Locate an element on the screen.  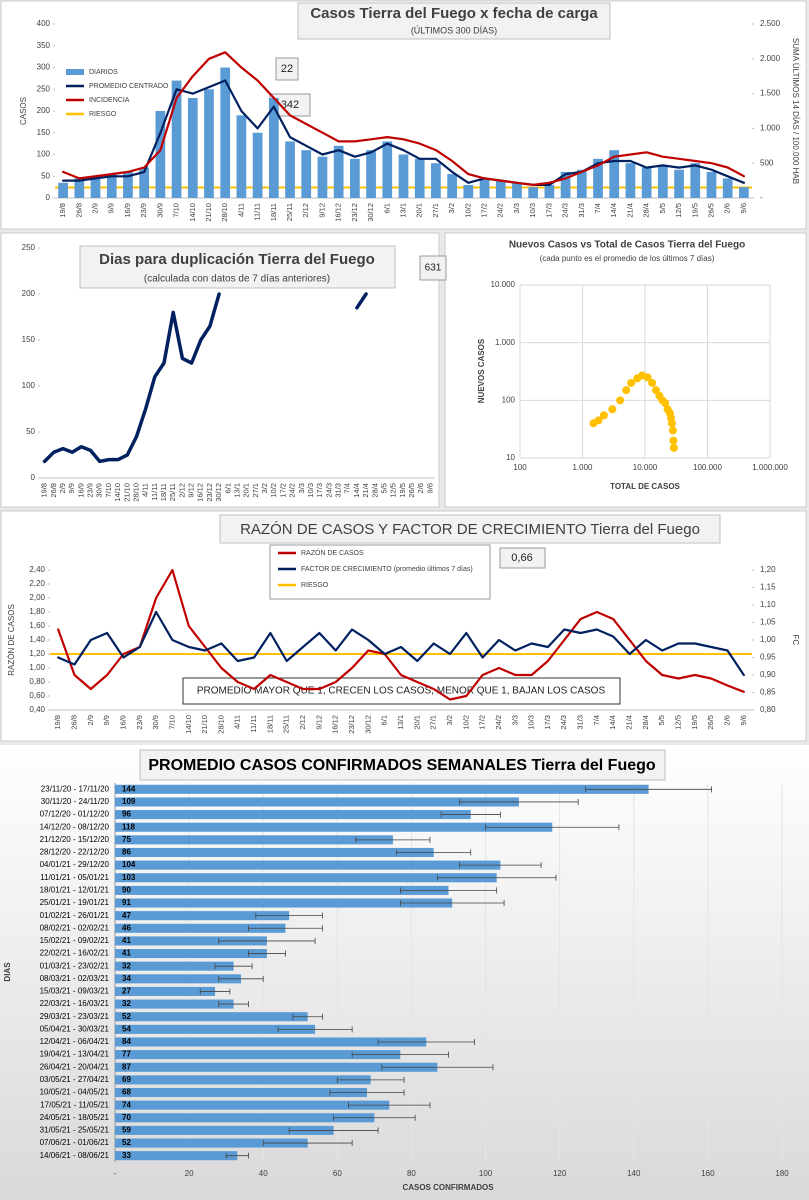
y2-tick-label: - is located at coordinates (761, 197).